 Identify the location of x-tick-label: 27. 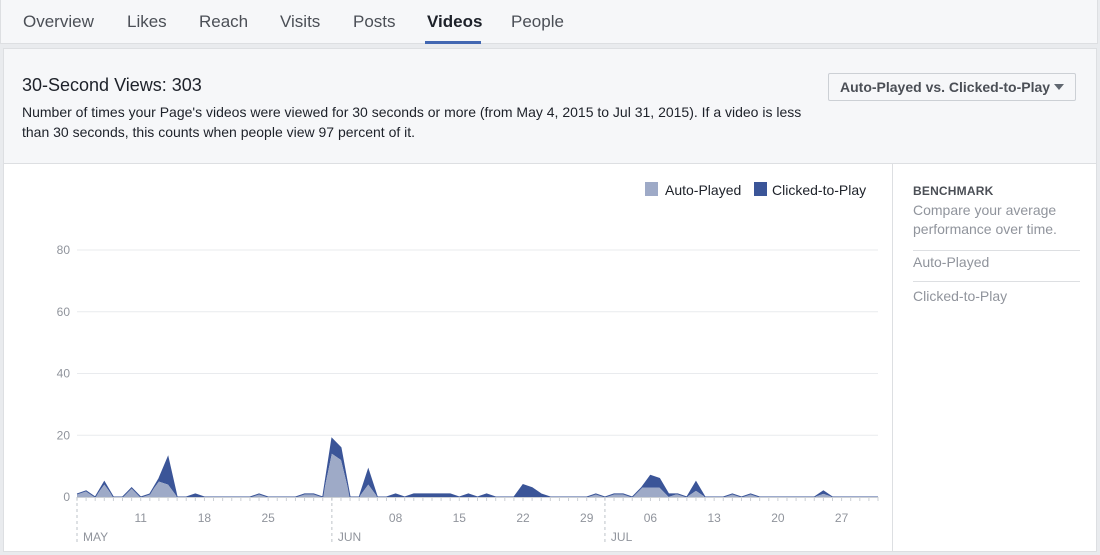
(842, 518).